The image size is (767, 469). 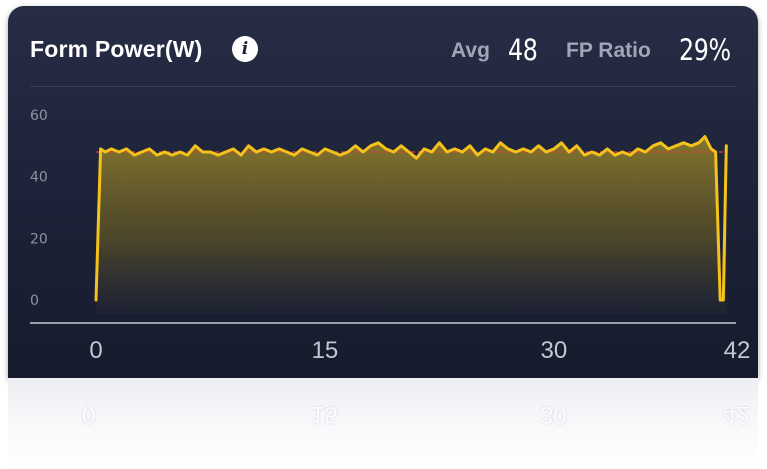 I want to click on x-tick-label: 42, so click(x=737, y=350).